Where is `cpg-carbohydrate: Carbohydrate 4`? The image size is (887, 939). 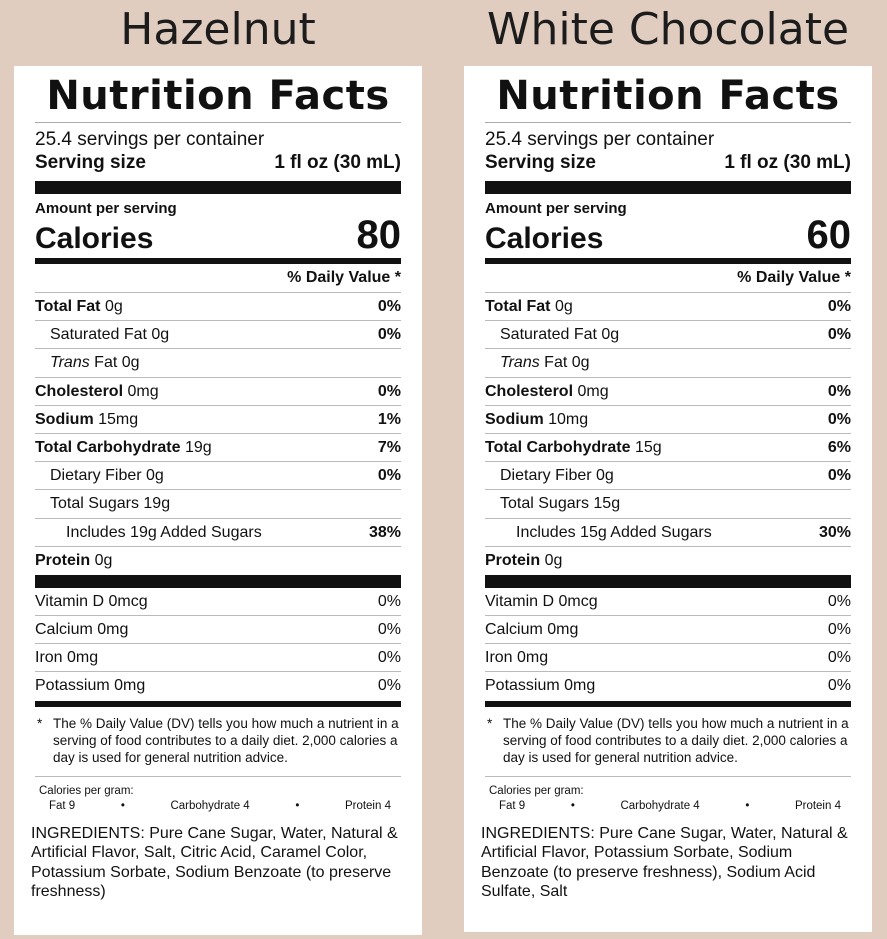
cpg-carbohydrate: Carbohydrate 4 is located at coordinates (210, 805).